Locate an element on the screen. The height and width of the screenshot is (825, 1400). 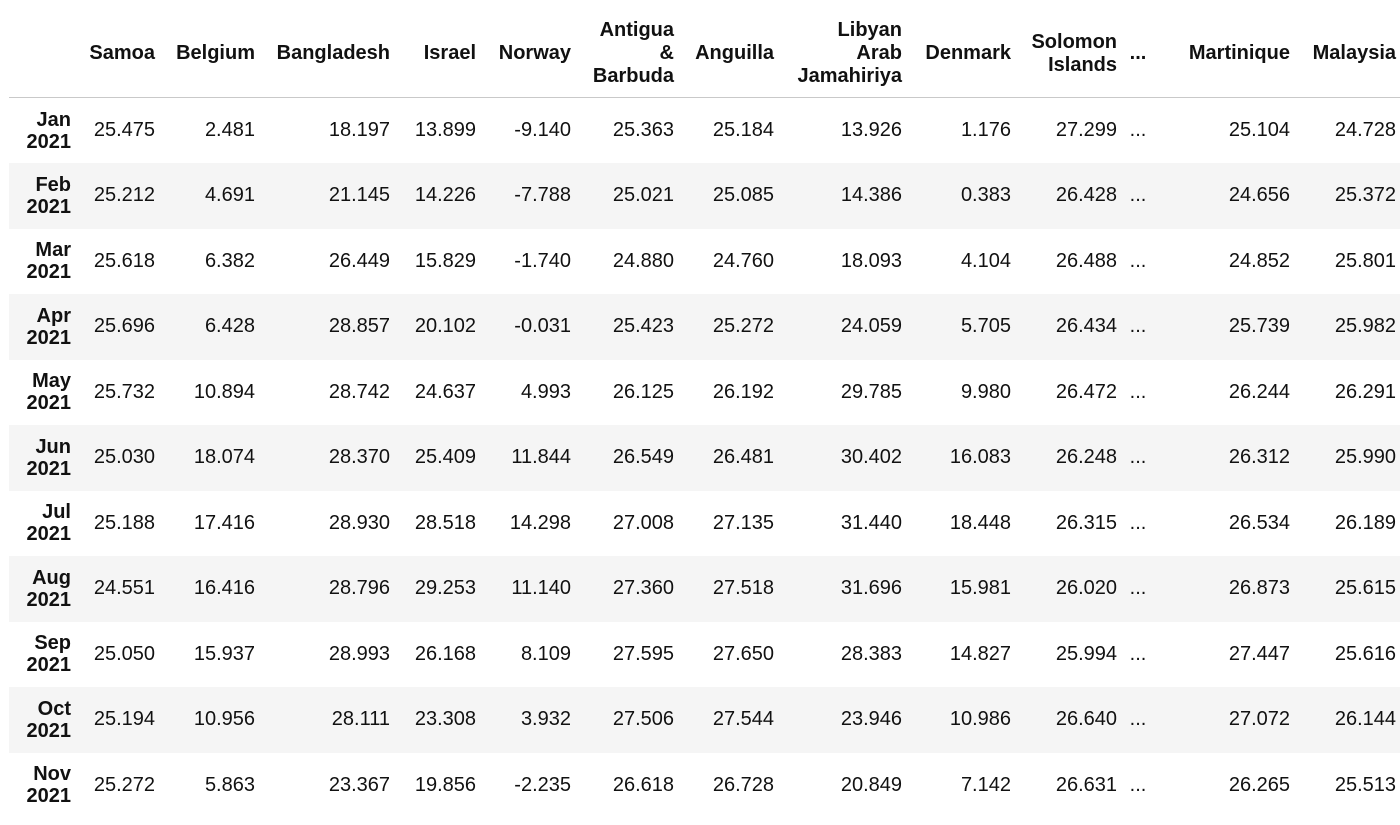
table-cell: 25.513 is located at coordinates (1365, 784).